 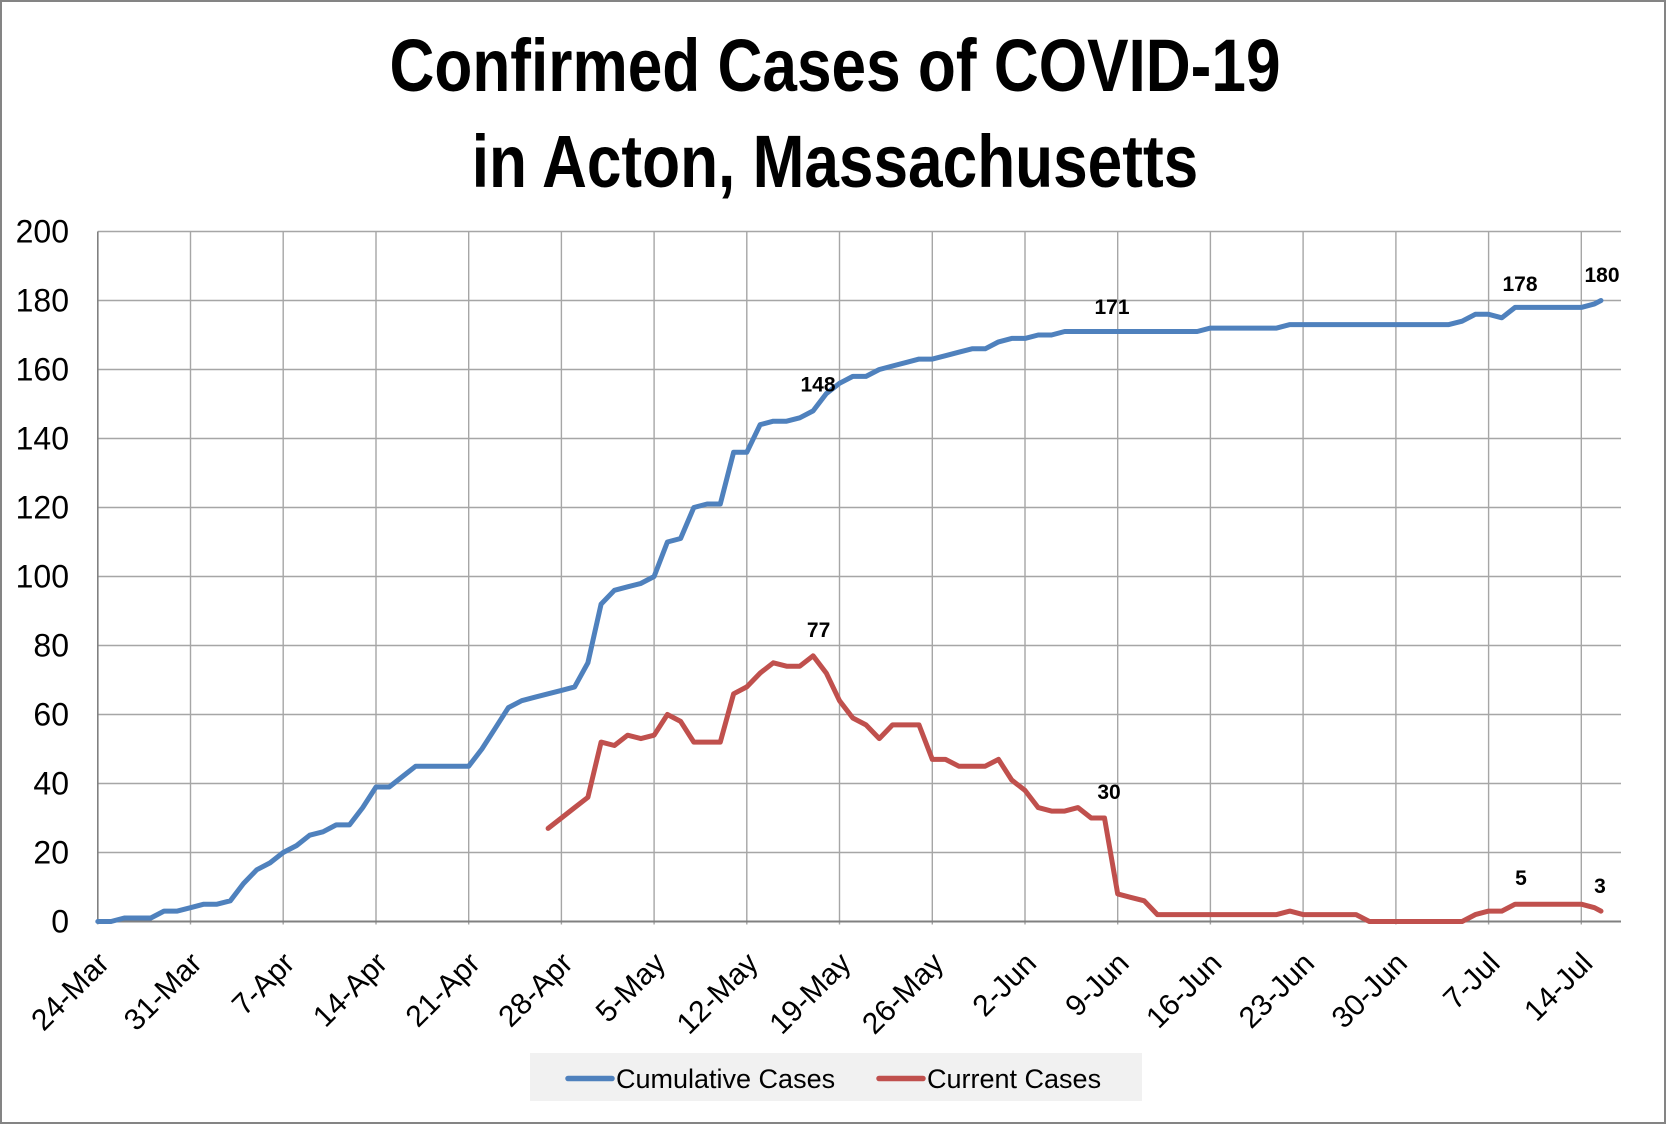 What do you see at coordinates (51, 646) in the screenshot?
I see `svg-text: 80` at bounding box center [51, 646].